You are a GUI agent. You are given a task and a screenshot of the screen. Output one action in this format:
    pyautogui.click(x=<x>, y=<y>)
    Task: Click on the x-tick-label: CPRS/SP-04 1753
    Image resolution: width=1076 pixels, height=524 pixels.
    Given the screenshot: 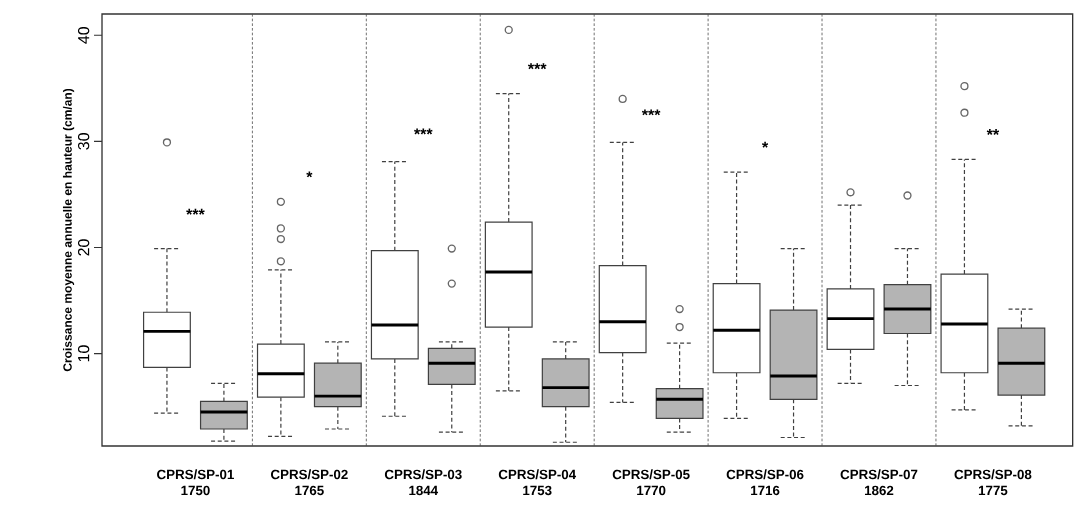 What is the action you would take?
    pyautogui.click(x=537, y=482)
    